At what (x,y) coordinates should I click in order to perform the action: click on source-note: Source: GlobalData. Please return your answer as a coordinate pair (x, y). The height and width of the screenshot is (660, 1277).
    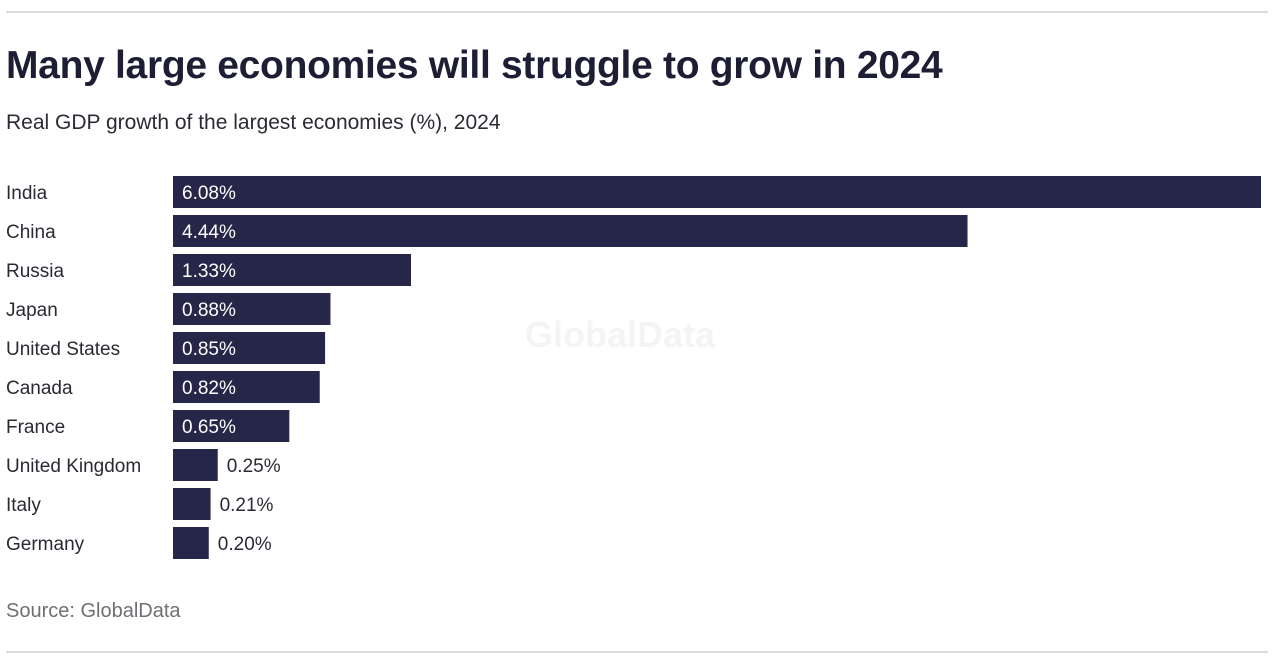
    Looking at the image, I should click on (93, 611).